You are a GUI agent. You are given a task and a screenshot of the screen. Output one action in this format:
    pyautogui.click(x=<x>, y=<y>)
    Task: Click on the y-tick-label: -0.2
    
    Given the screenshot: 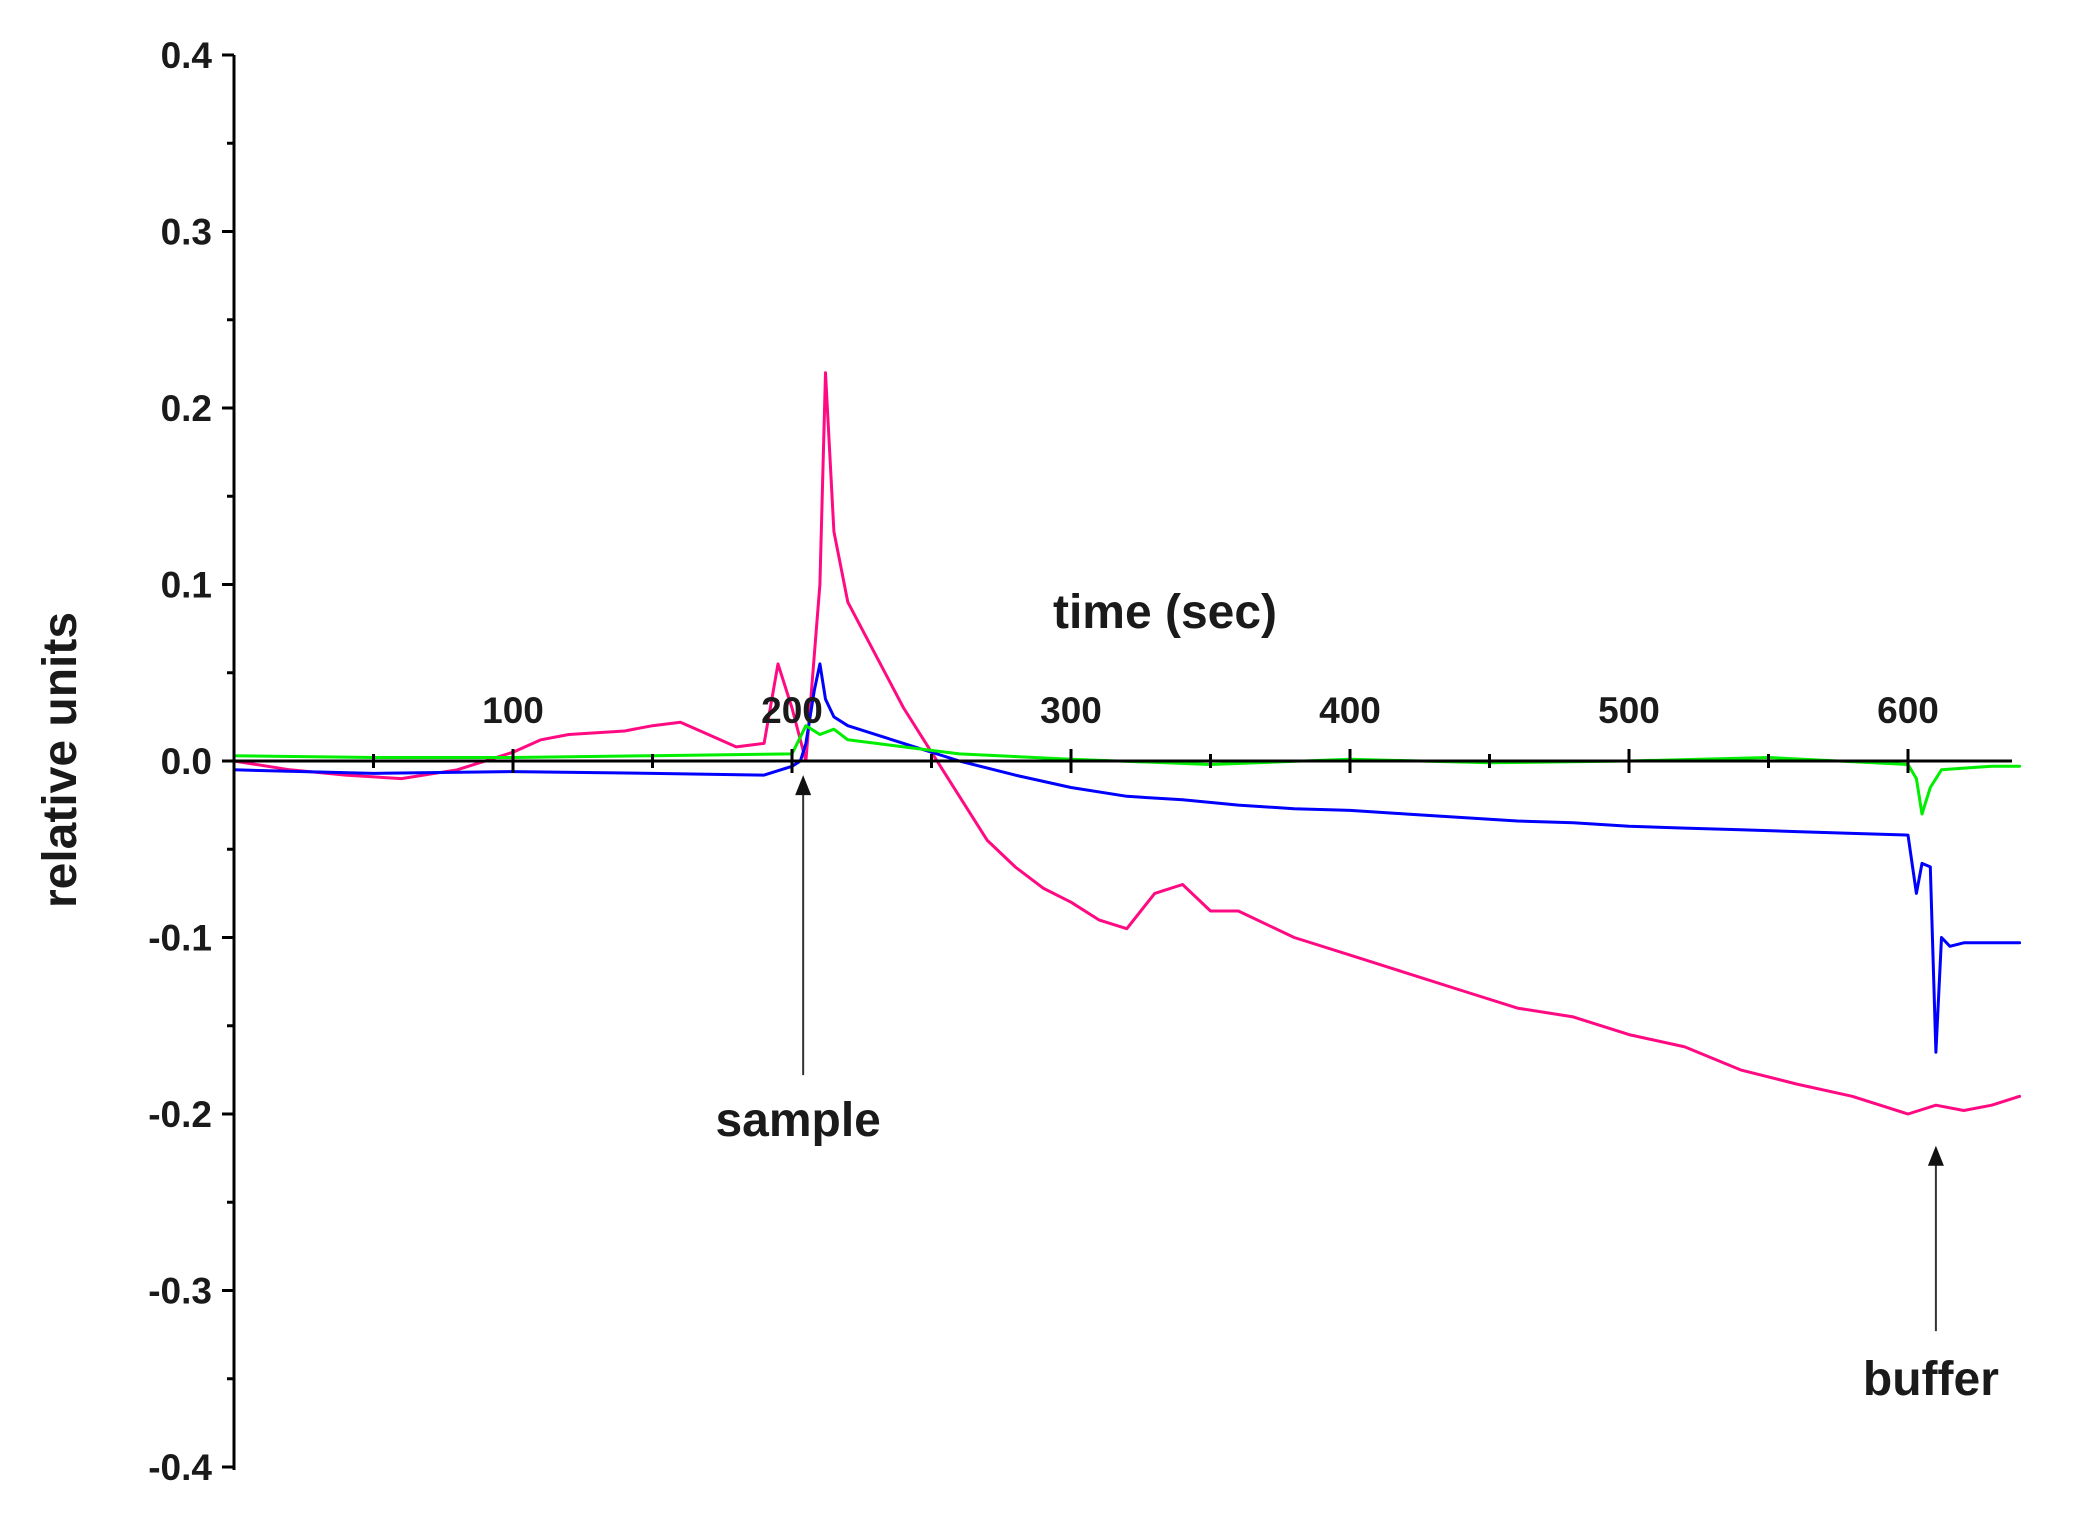 What is the action you would take?
    pyautogui.click(x=180, y=1114)
    